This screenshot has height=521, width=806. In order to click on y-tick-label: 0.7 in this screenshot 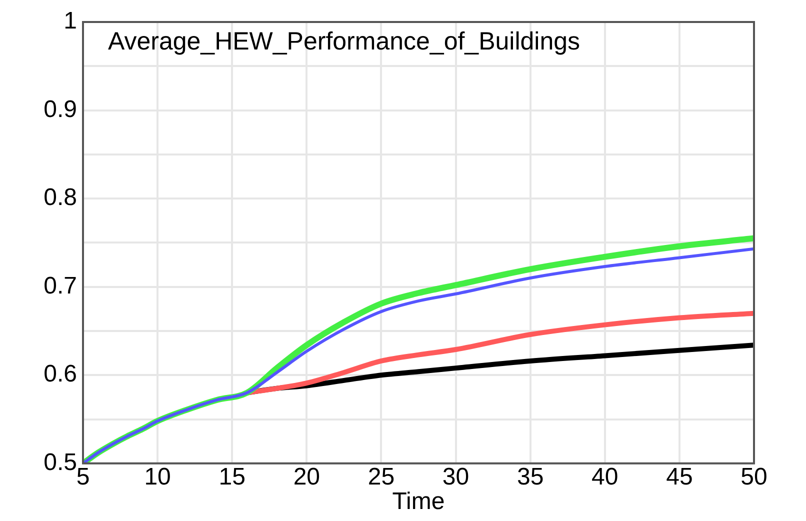, I will do `click(60, 286)`.